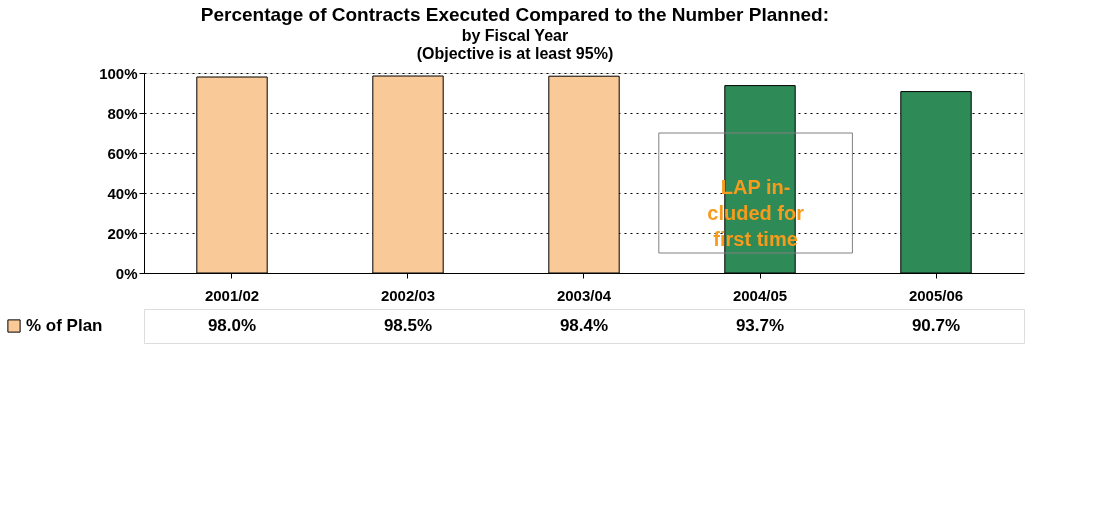 Image resolution: width=1094 pixels, height=512 pixels. Describe the element at coordinates (232, 295) in the screenshot. I see `x-tick-label: 2001/02` at that location.